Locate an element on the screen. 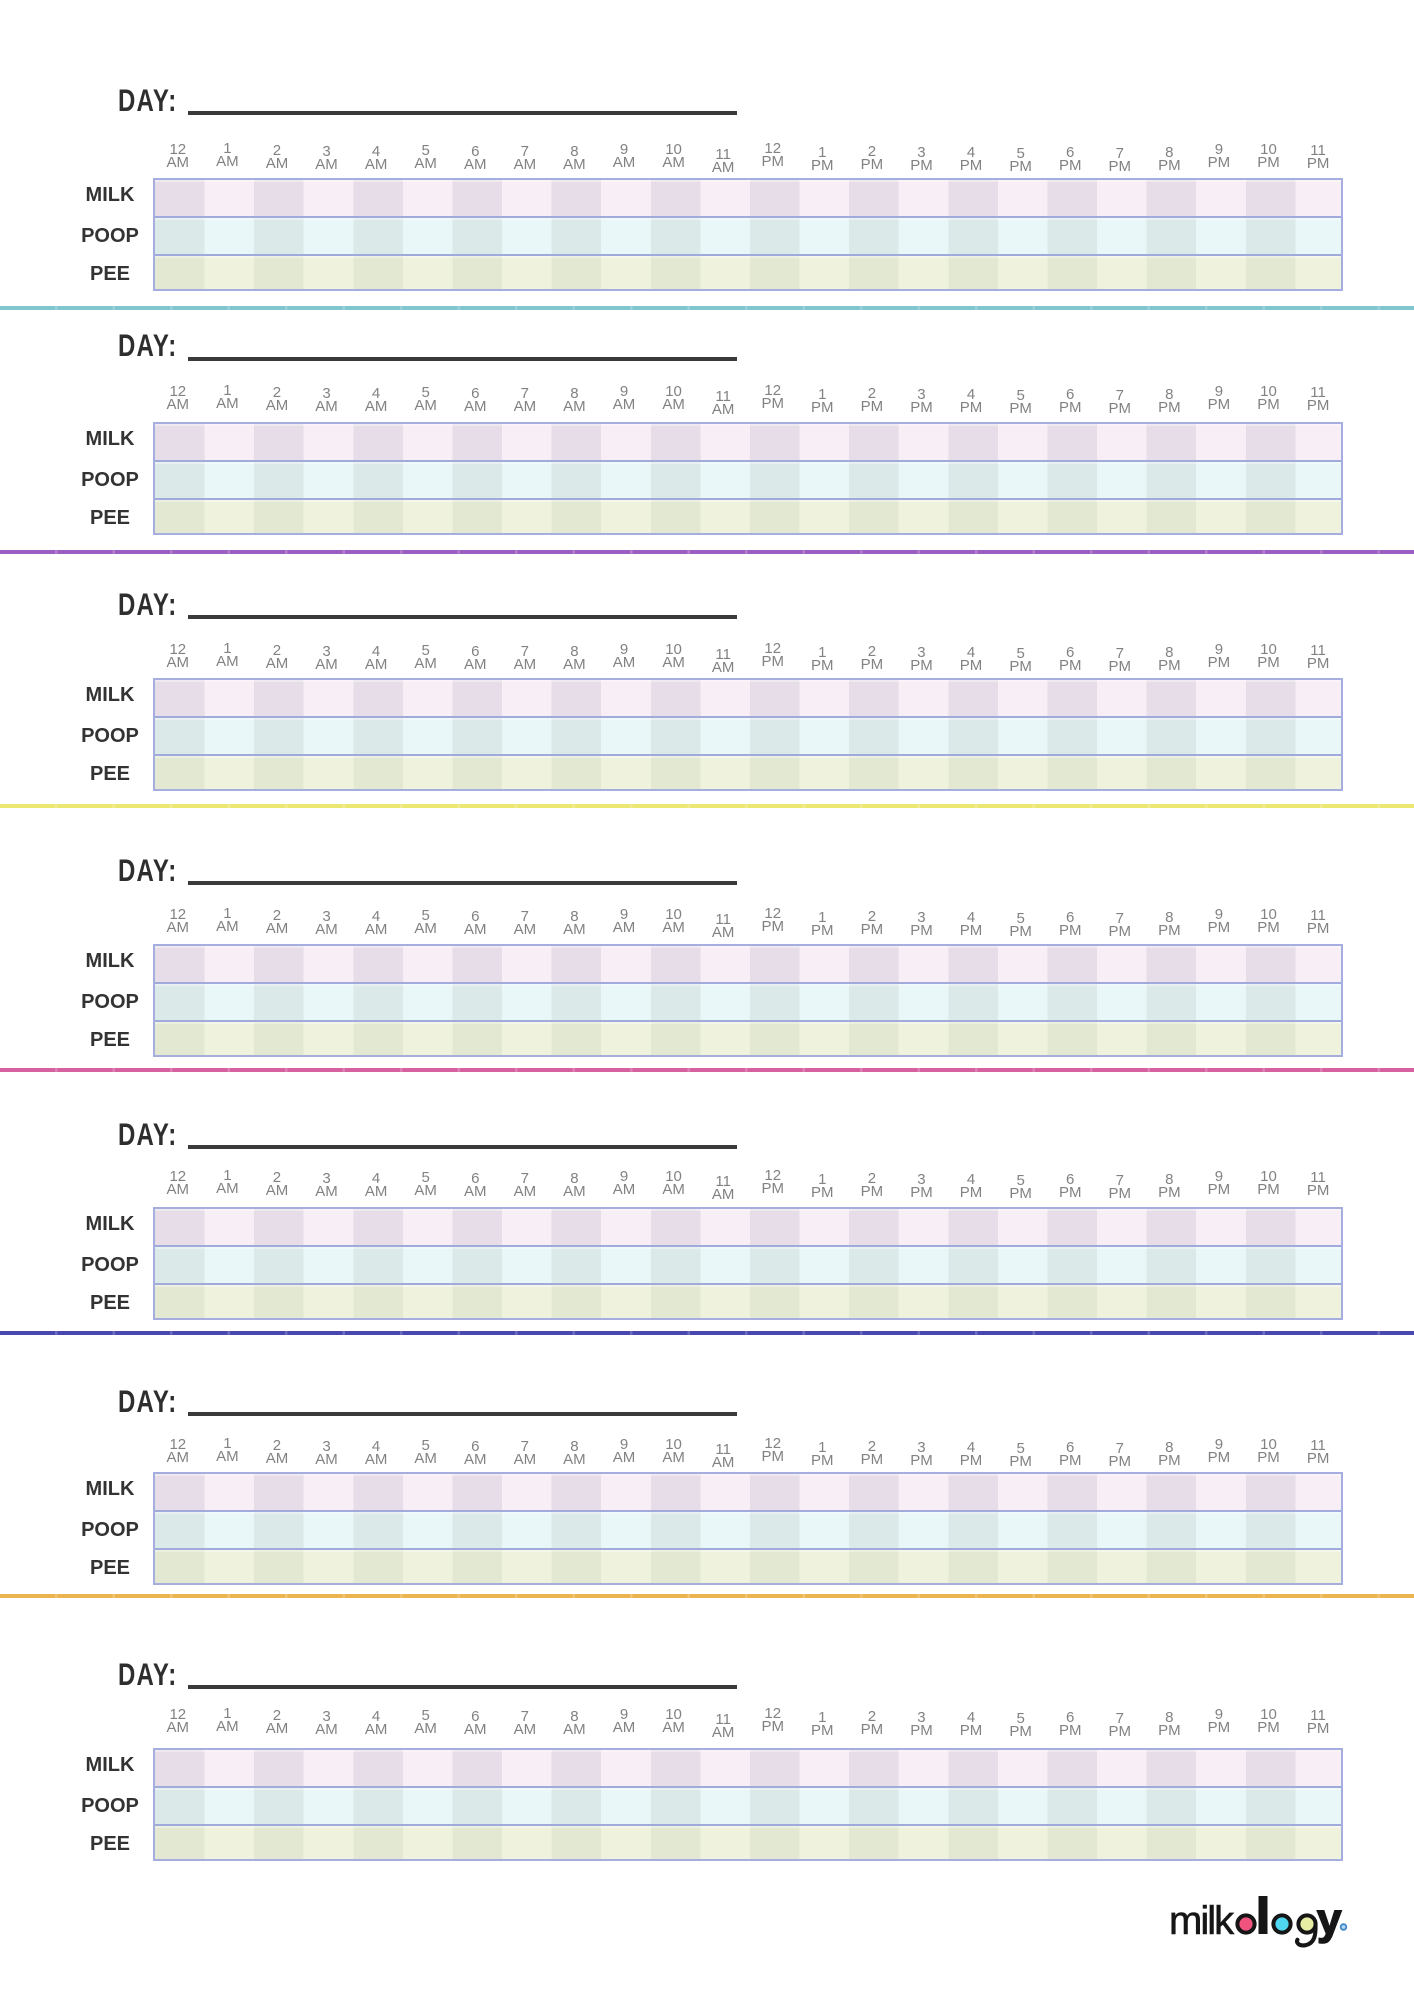 This screenshot has width=1414, height=2000. svg-text: milk is located at coordinates (1202, 1921).